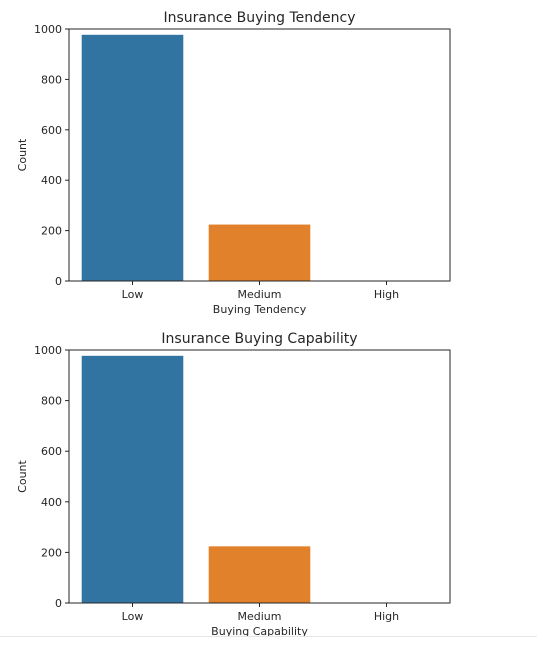  I want to click on chart-title: Insurance Buying Capability, so click(259, 339).